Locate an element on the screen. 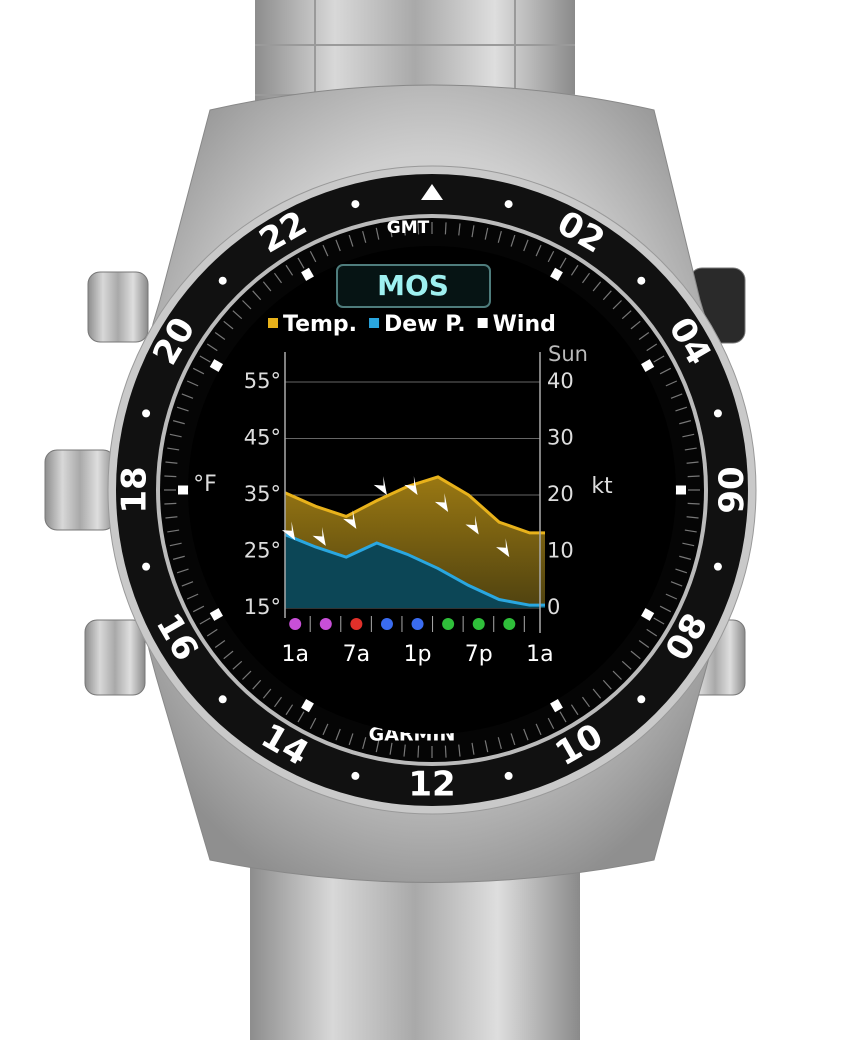  x-tick-label: 1a is located at coordinates (539, 654).